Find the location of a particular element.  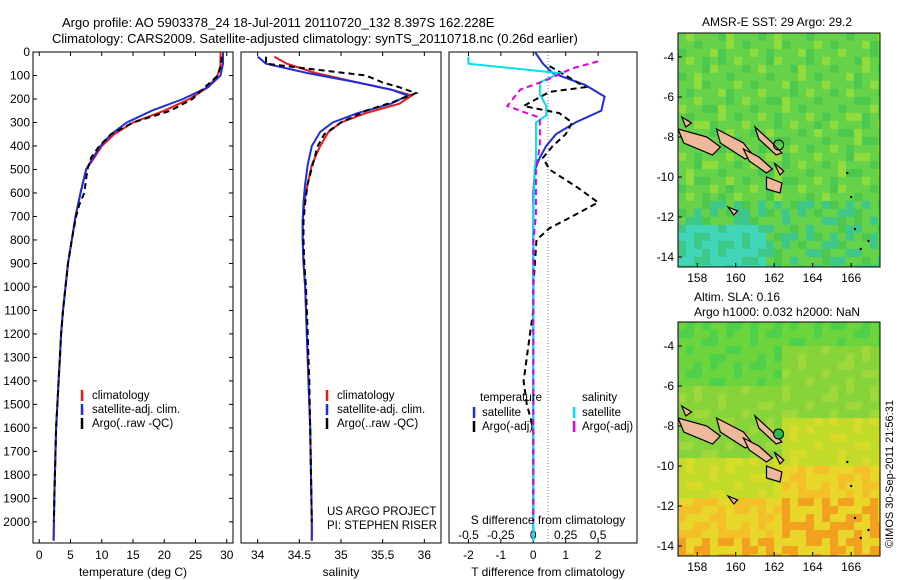

depth-tick-label: 200 is located at coordinates (20, 99).